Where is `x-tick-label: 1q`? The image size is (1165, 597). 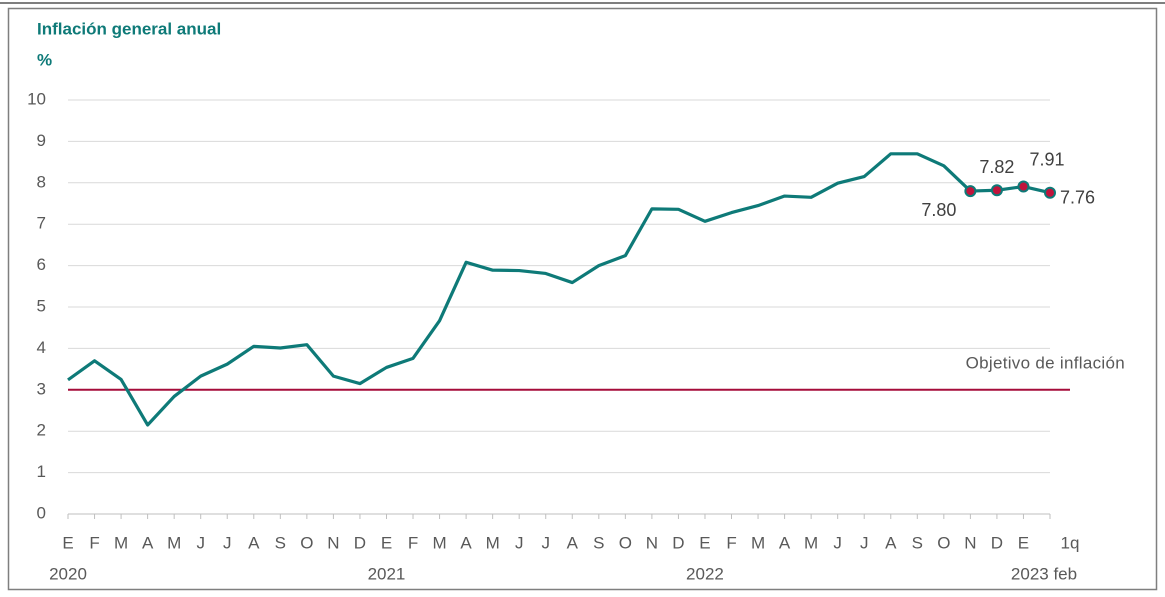 x-tick-label: 1q is located at coordinates (1070, 542).